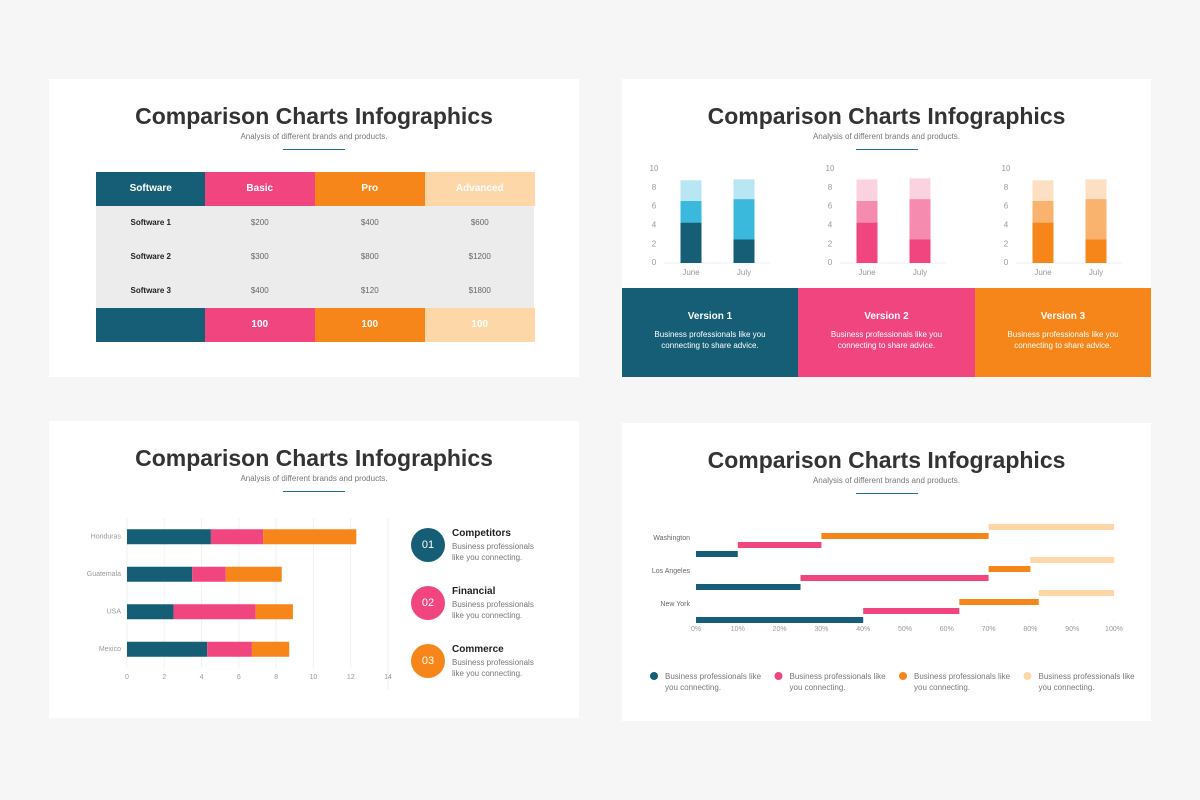 The image size is (1200, 800). Describe the element at coordinates (989, 629) in the screenshot. I see `x-tick-label: 70%` at that location.